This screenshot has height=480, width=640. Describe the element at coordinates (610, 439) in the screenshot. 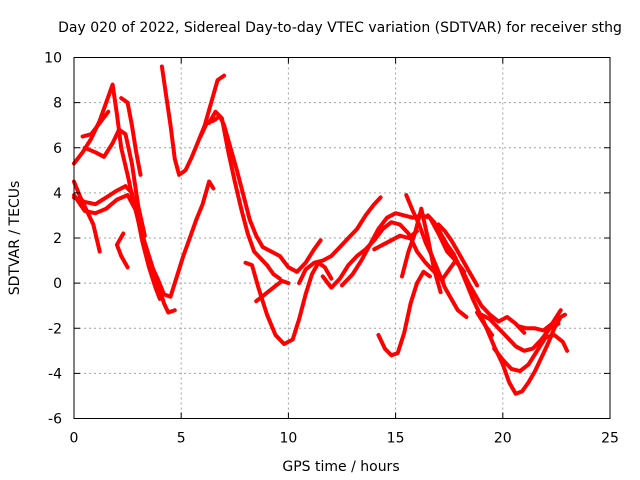

I see `x-tick-label: 25` at that location.